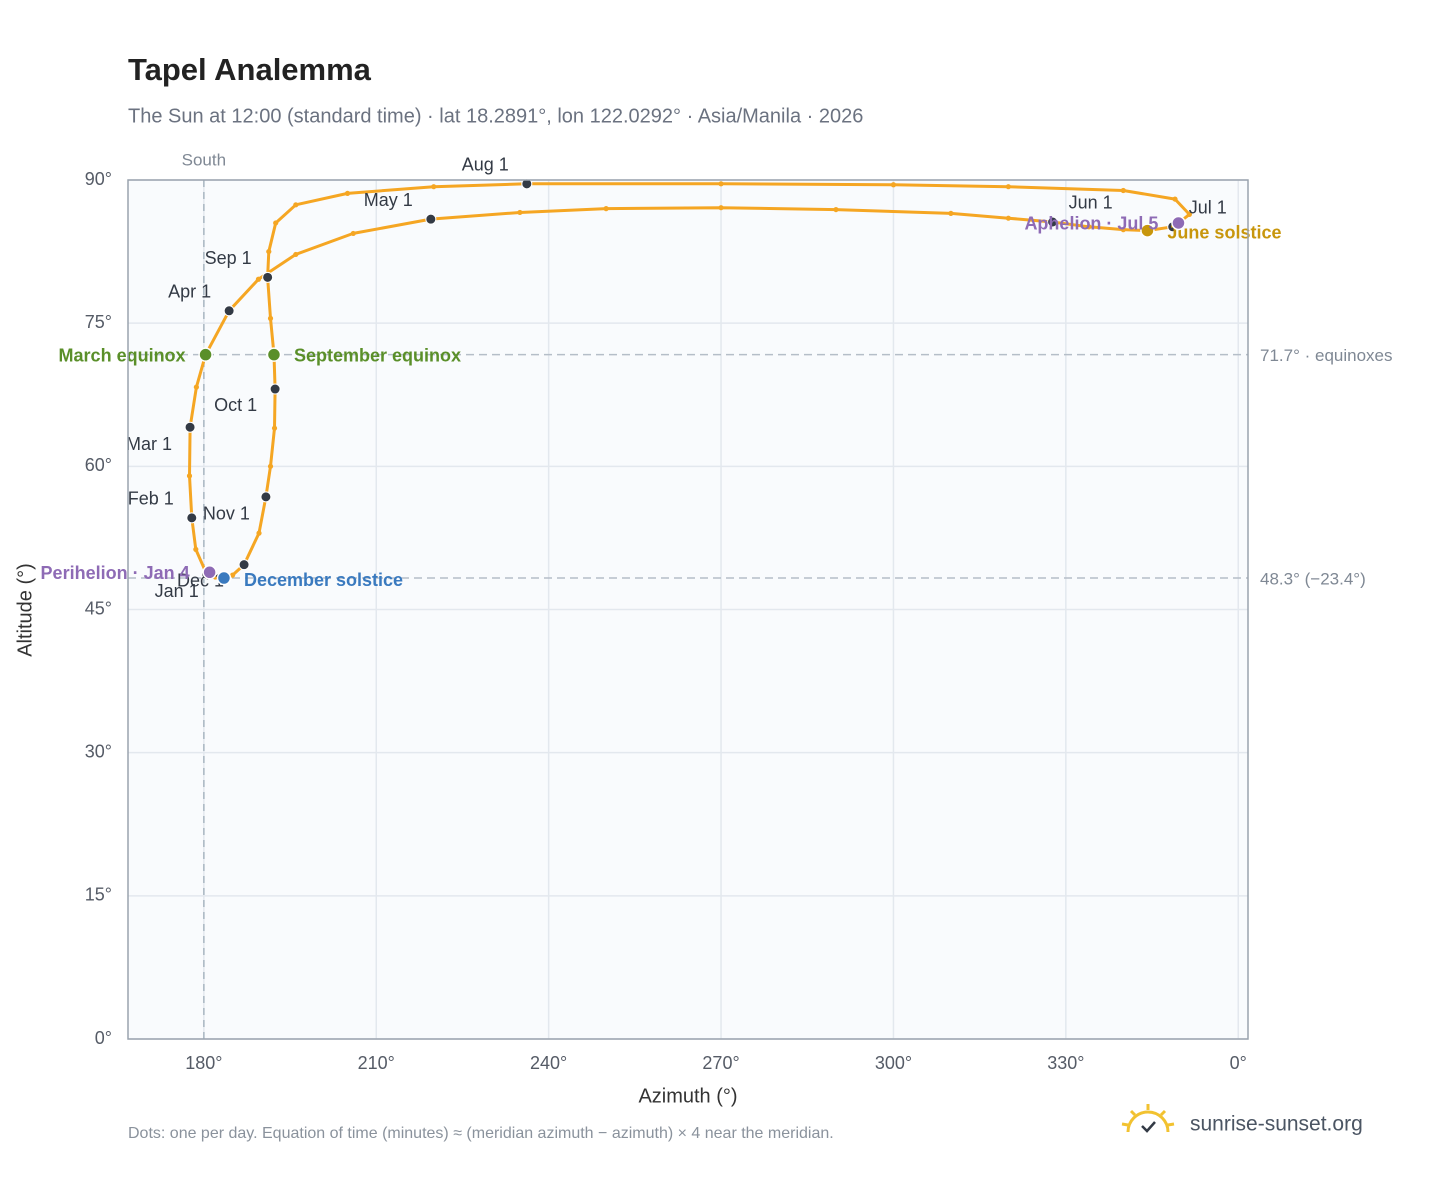 The width and height of the screenshot is (1448, 1188). Describe the element at coordinates (893, 1063) in the screenshot. I see `x-tick-label: 300°` at that location.